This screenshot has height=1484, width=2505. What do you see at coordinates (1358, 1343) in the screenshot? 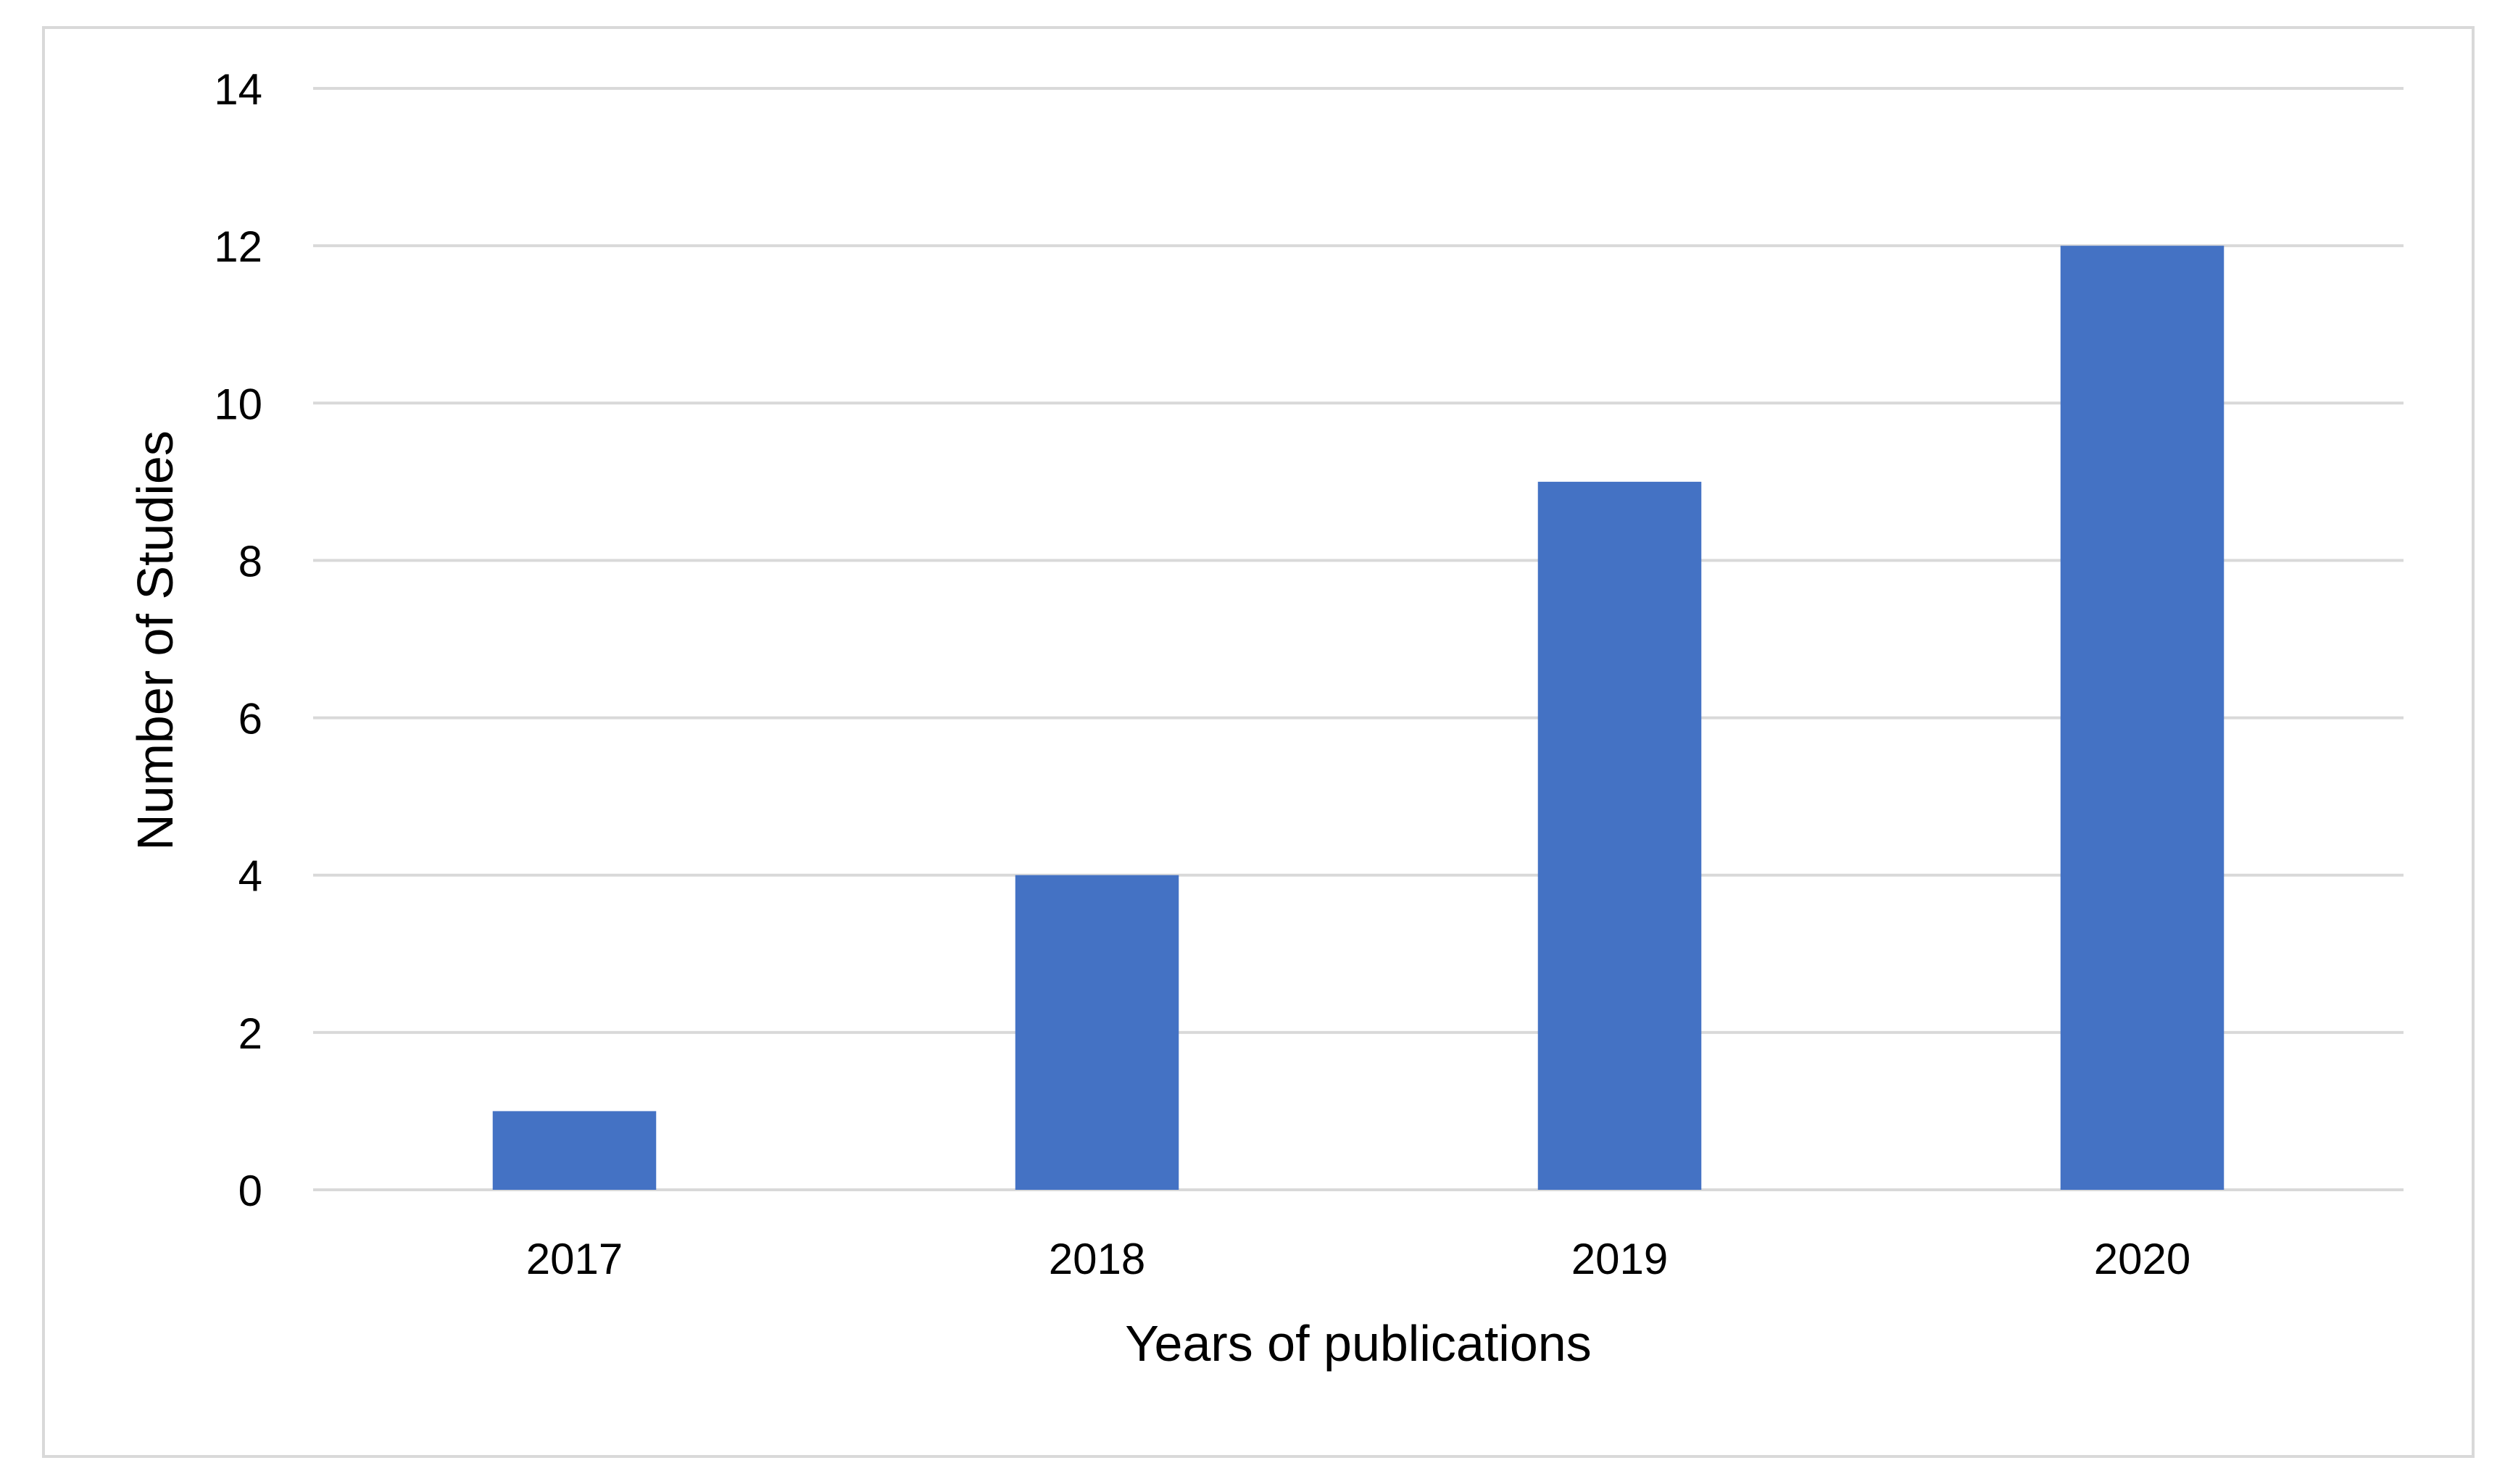
I see `x-axis-title: Years of publications` at bounding box center [1358, 1343].